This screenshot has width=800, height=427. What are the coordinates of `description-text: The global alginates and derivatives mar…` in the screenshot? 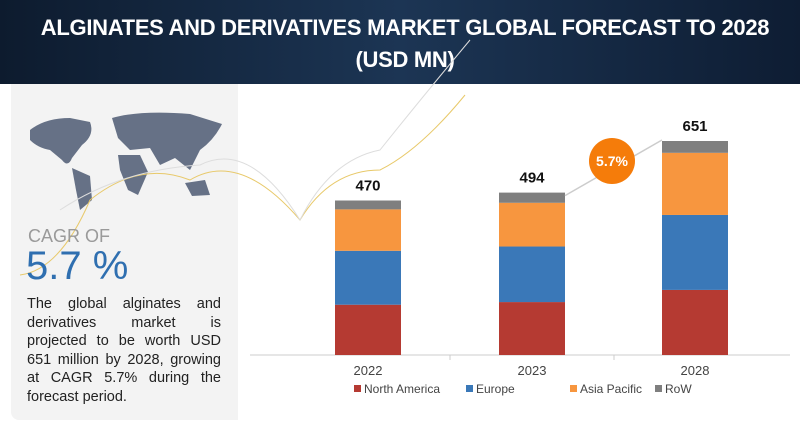 It's located at (124, 350).